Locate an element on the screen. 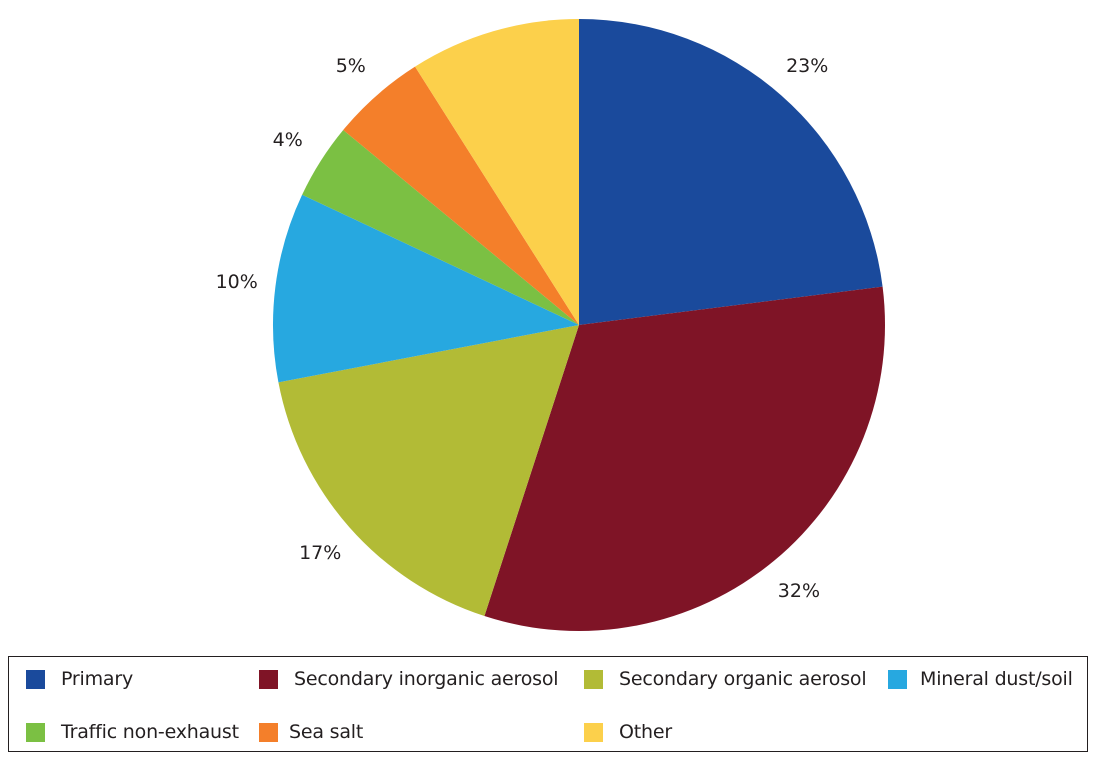  legend-swatch-traffic-non-exhaust is located at coordinates (35, 732).